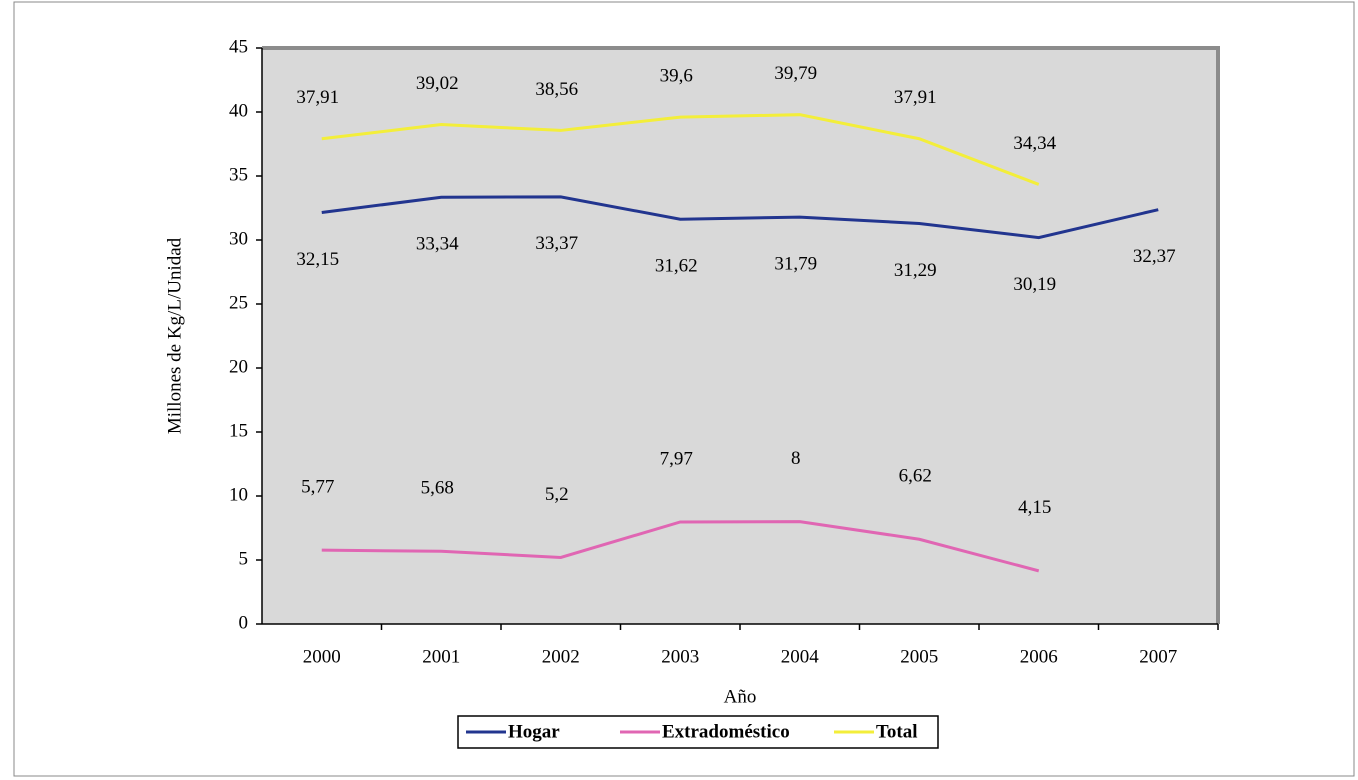  I want to click on data-label: 33,37, so click(556, 243).